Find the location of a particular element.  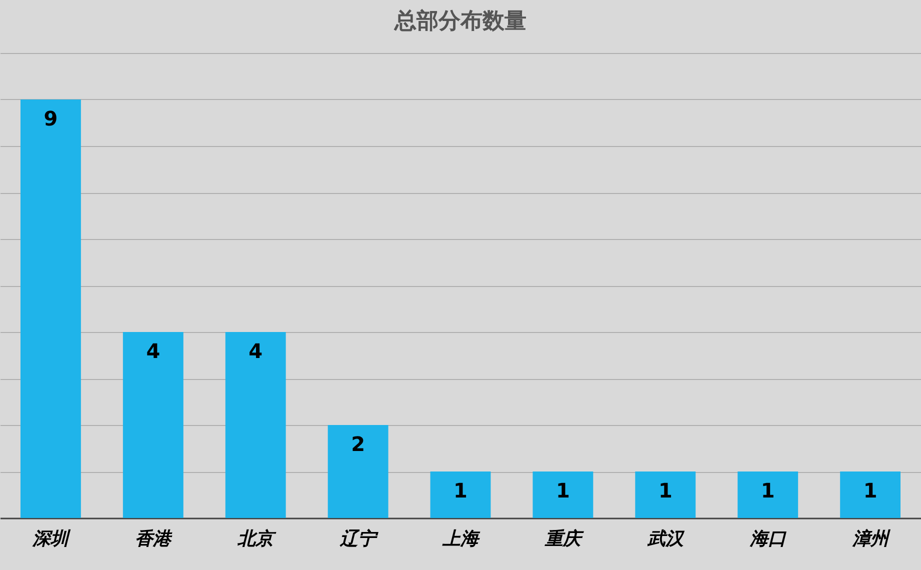

chart-title: 总部分布数量 is located at coordinates (460, 21).